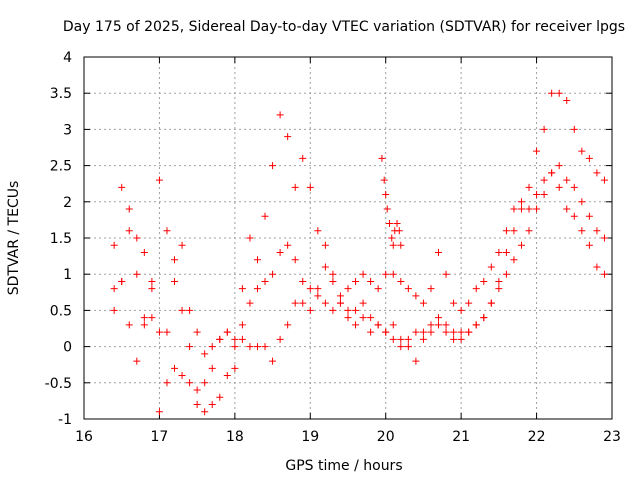  Describe the element at coordinates (67, 275) in the screenshot. I see `y-tick-label: 1` at that location.